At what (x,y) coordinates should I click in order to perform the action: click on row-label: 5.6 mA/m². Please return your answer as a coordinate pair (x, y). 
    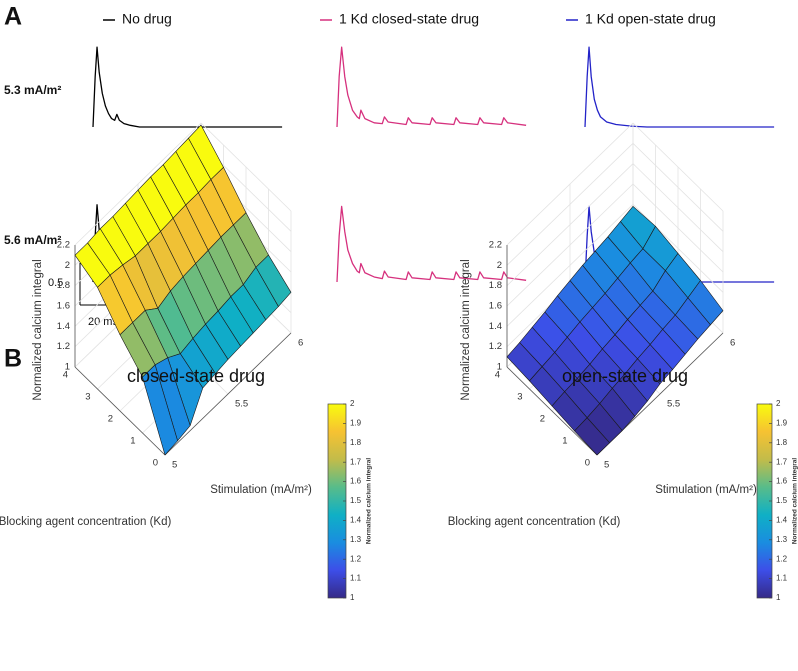
    Looking at the image, I should click on (32, 240).